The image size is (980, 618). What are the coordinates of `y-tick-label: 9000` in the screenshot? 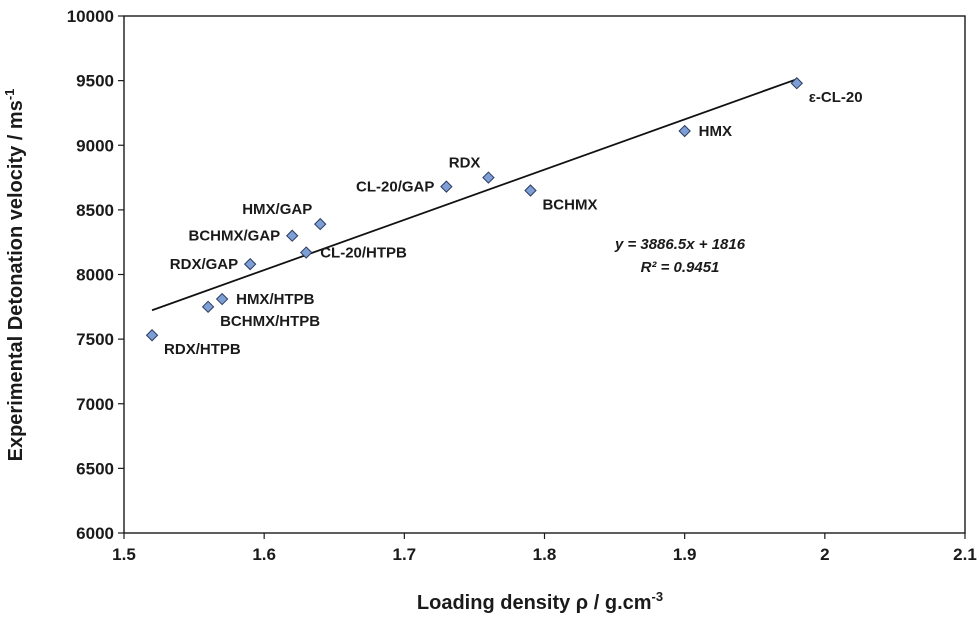 It's located at (95, 145).